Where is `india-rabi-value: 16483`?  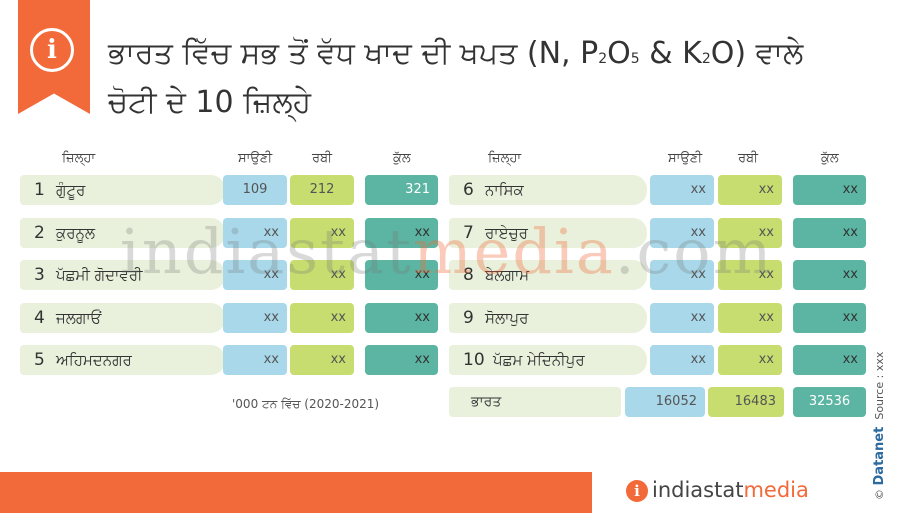
india-rabi-value: 16483 is located at coordinates (746, 402).